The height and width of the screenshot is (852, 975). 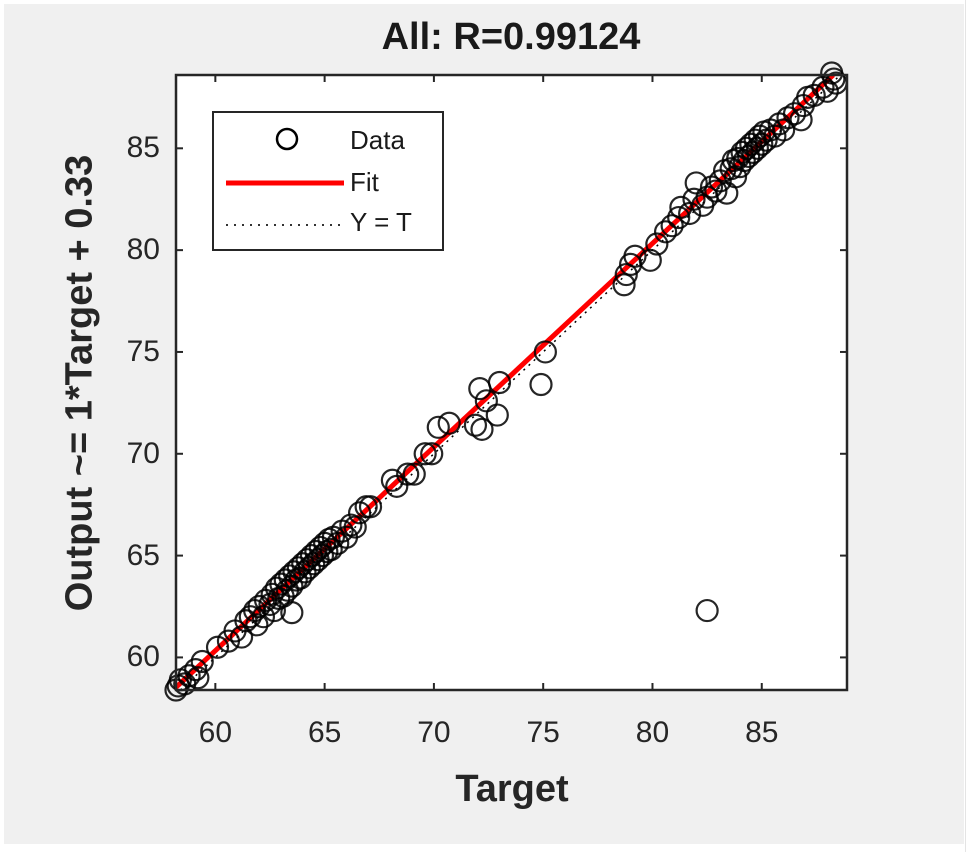 I want to click on window-edge, so click(x=970, y=426).